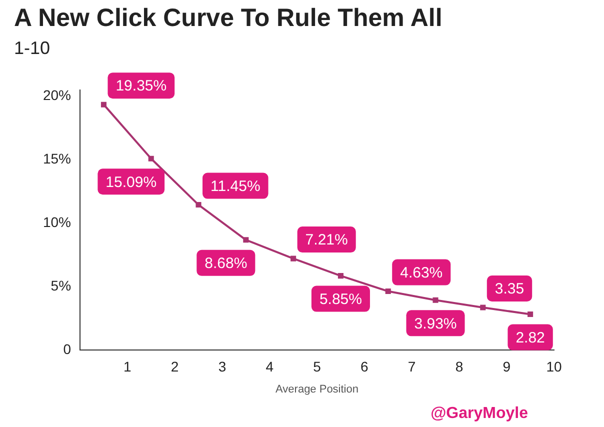  What do you see at coordinates (128, 366) in the screenshot?
I see `x-tick-label: 1` at bounding box center [128, 366].